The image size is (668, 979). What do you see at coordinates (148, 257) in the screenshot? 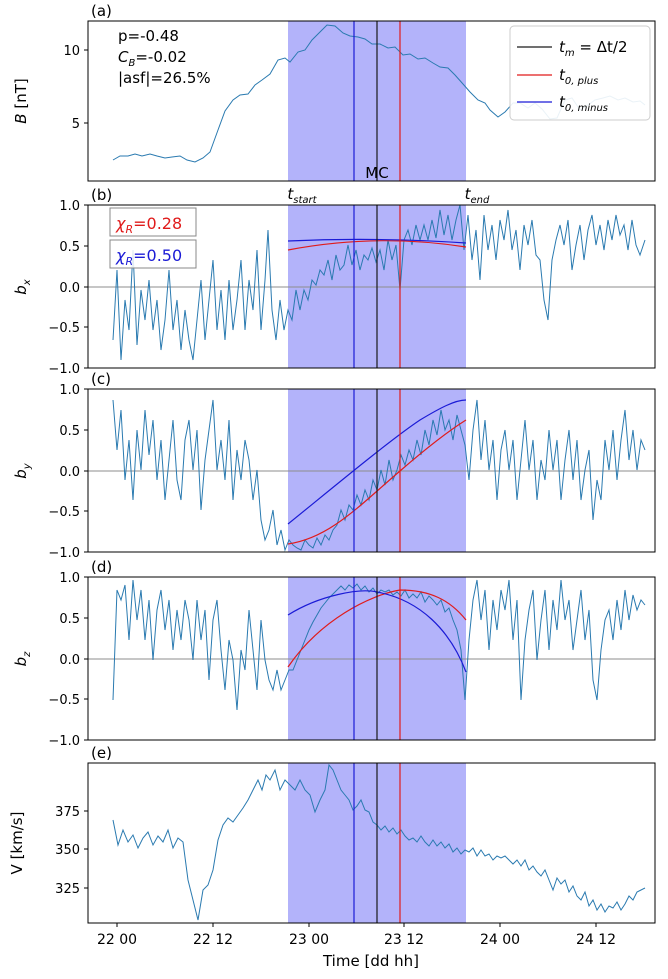
I see `svg-text: χR=0.50` at bounding box center [148, 257].